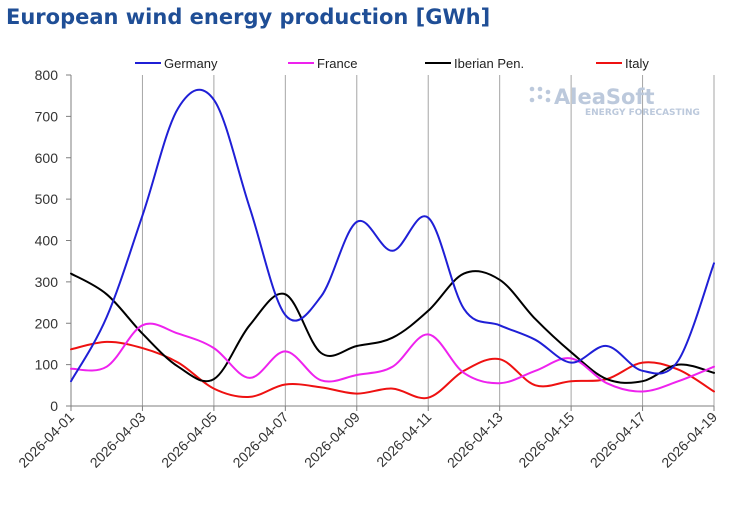  Describe the element at coordinates (475, 440) in the screenshot. I see `x-tick-label-2026-04-13: 2026-04-13` at that location.